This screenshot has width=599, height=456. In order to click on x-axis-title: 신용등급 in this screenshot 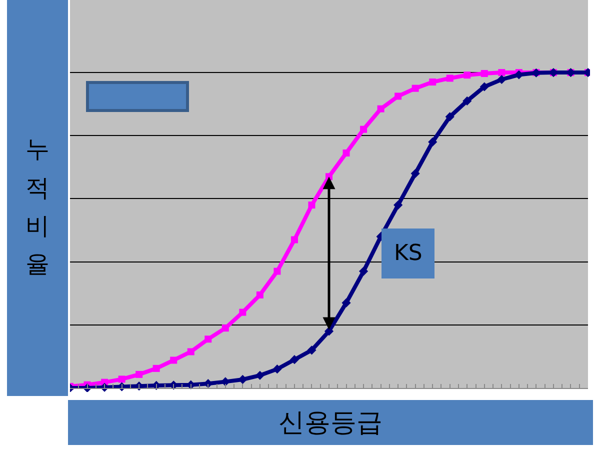, I will do `click(330, 422)`.